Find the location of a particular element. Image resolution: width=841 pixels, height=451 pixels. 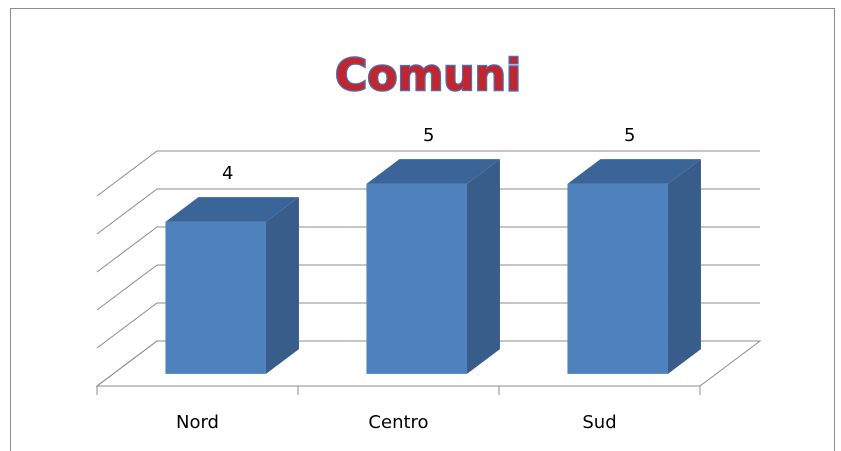

data-label: 4 is located at coordinates (227, 173).